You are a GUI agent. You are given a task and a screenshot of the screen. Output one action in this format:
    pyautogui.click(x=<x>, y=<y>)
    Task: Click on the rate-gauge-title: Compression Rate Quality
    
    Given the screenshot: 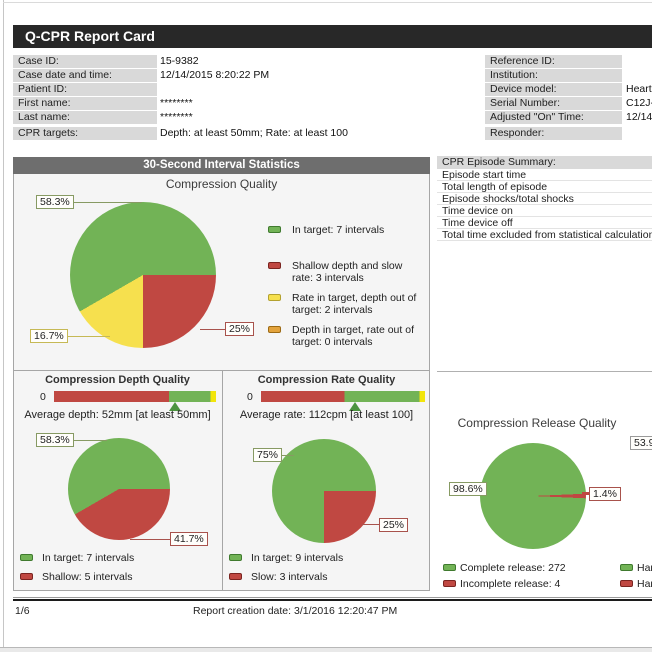 What is the action you would take?
    pyautogui.click(x=326, y=380)
    